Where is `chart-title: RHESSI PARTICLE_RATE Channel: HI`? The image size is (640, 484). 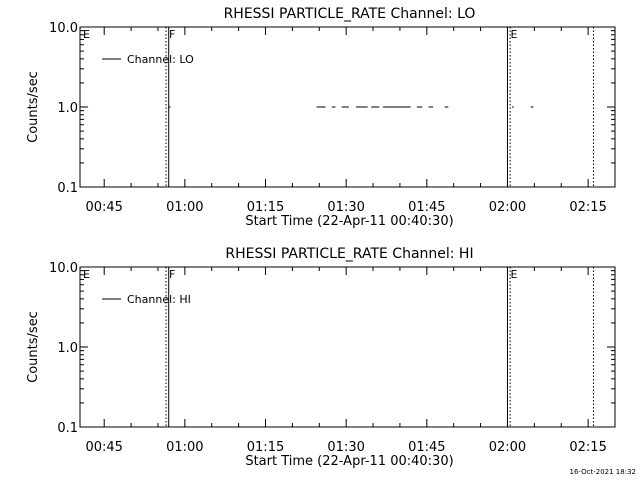
chart-title: RHESSI PARTICLE_RATE Channel: HI is located at coordinates (349, 254).